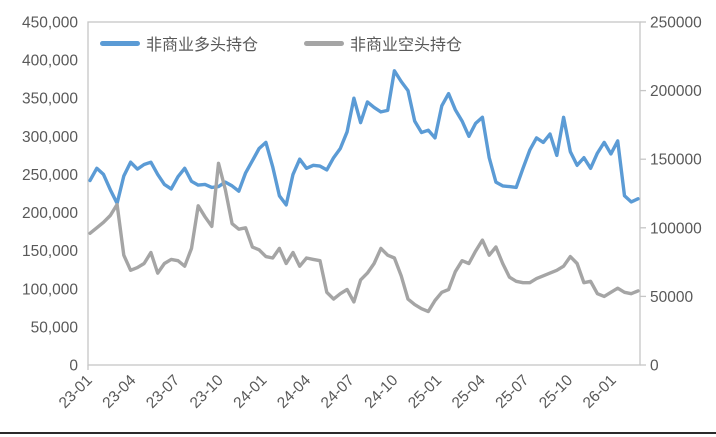 The height and width of the screenshot is (437, 716). What do you see at coordinates (469, 392) in the screenshot?
I see `x-axis-tick-label: 25-04` at bounding box center [469, 392].